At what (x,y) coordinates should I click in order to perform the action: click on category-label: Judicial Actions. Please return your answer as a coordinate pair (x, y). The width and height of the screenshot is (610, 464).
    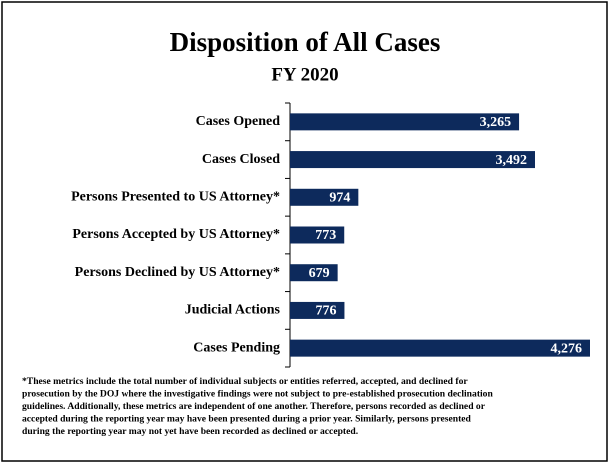
    Looking at the image, I should click on (233, 310).